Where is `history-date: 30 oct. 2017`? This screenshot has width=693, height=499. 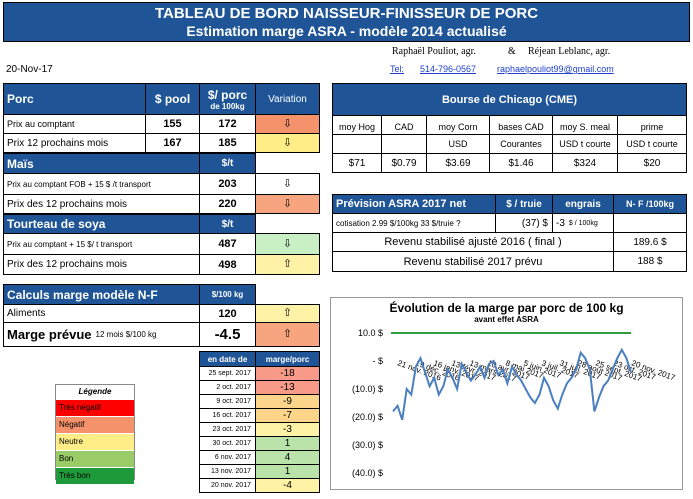 history-date: 30 oct. 2017 is located at coordinates (227, 443).